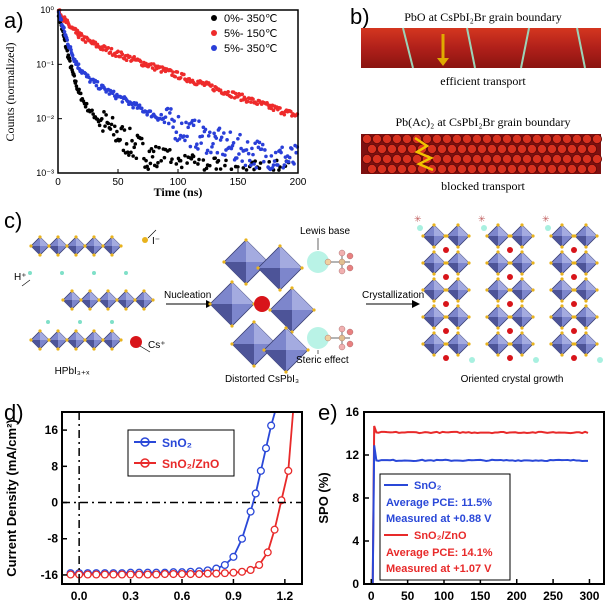  Describe the element at coordinates (508, 288) in the screenshot. I see `oriented-crystal-columns: ✳ ✳ ✳` at that location.